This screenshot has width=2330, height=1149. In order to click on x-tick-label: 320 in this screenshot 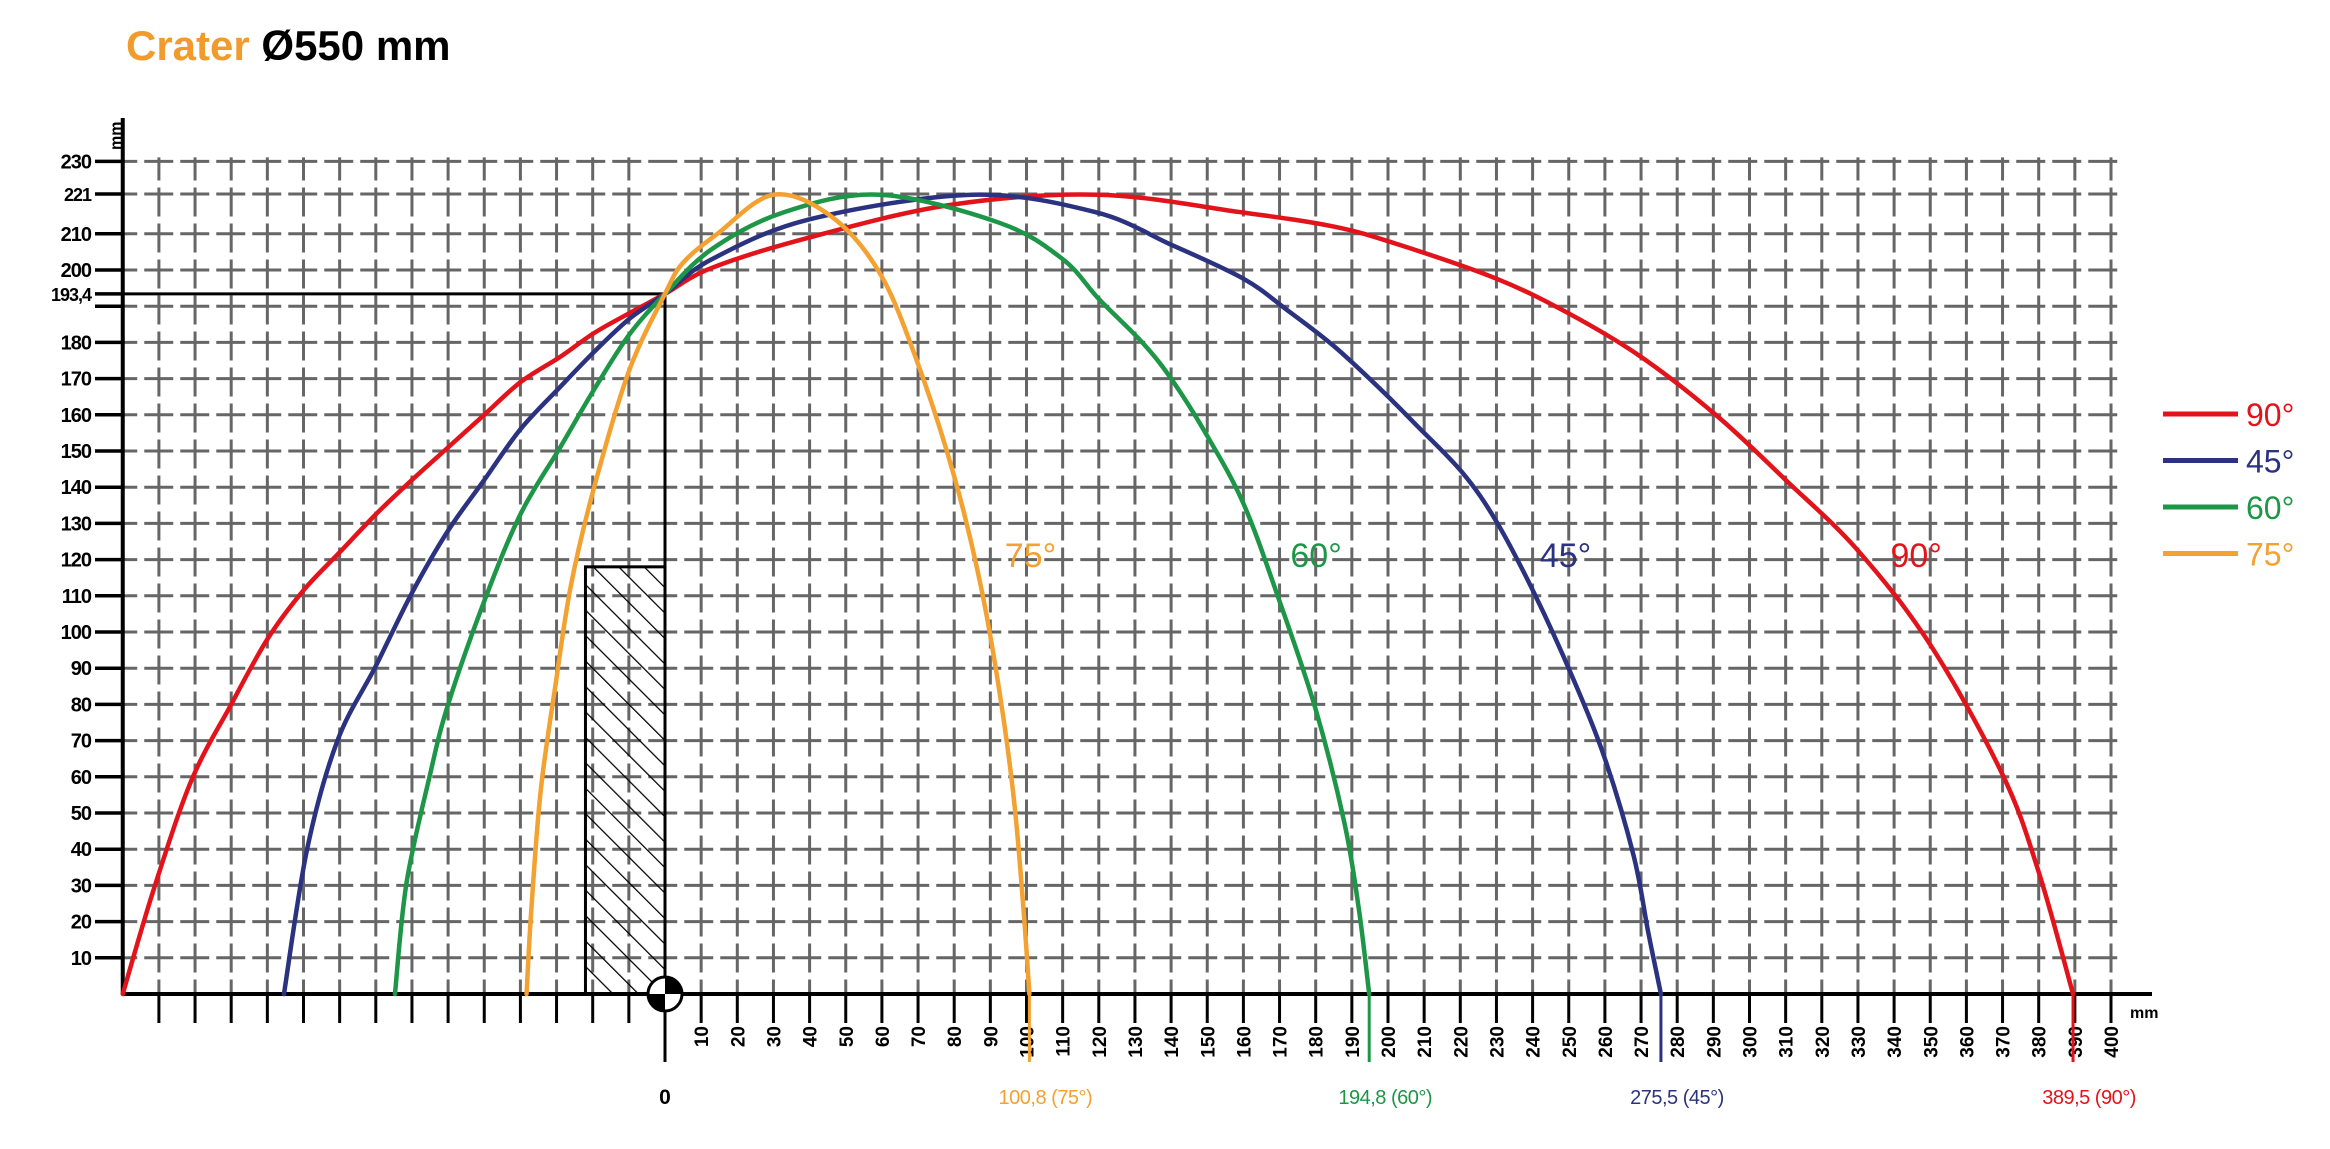, I will do `click(1823, 1042)`.